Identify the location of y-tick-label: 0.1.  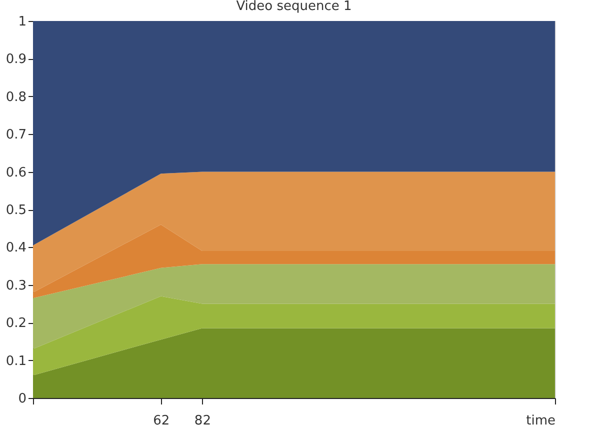
(16, 361).